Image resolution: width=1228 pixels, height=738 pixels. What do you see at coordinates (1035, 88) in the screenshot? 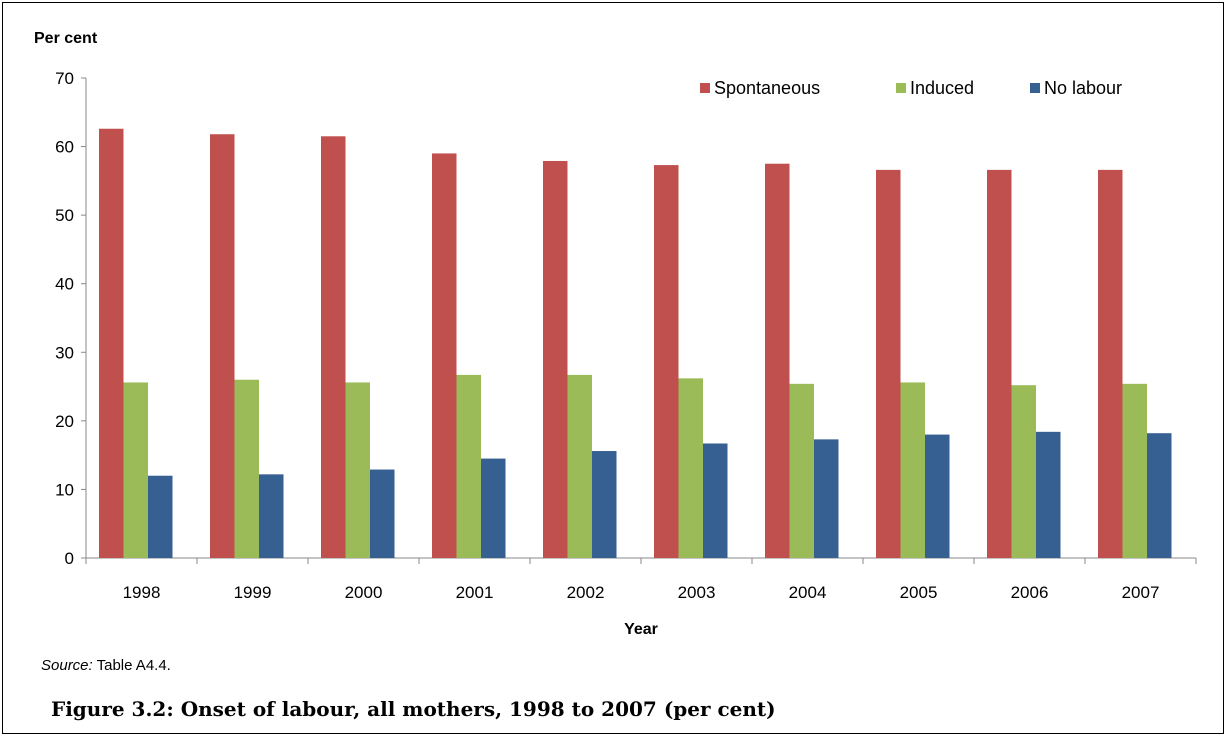
I see `legend-swatch-no-labour` at bounding box center [1035, 88].